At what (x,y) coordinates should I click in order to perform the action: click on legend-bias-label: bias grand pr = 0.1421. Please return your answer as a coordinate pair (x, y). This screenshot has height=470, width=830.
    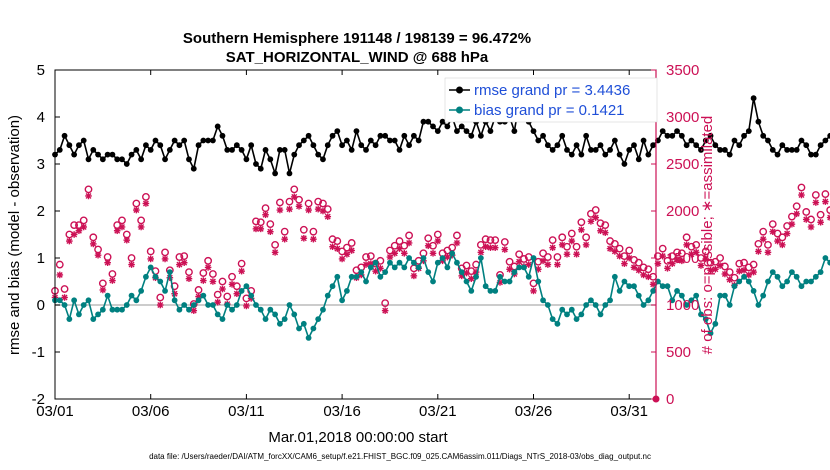
    Looking at the image, I should click on (549, 110).